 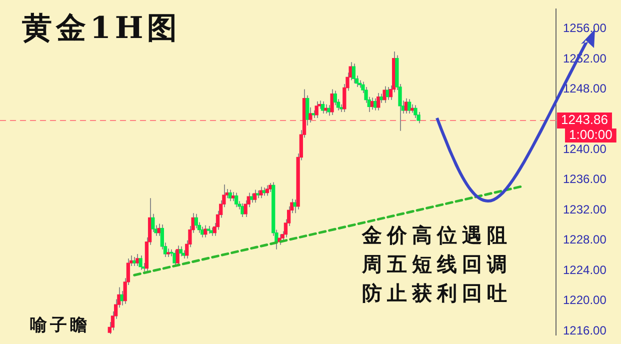 I want to click on annotation: 周五短线回调, so click(x=434, y=264).